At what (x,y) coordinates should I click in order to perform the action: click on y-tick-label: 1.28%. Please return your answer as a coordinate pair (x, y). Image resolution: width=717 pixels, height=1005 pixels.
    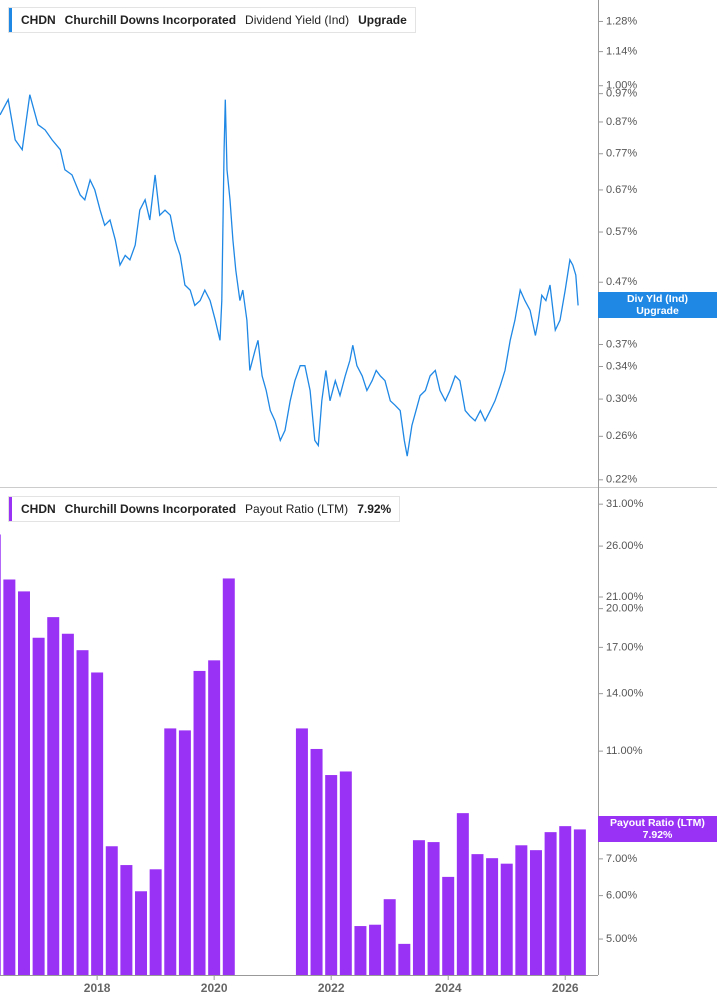
    Looking at the image, I should click on (621, 21).